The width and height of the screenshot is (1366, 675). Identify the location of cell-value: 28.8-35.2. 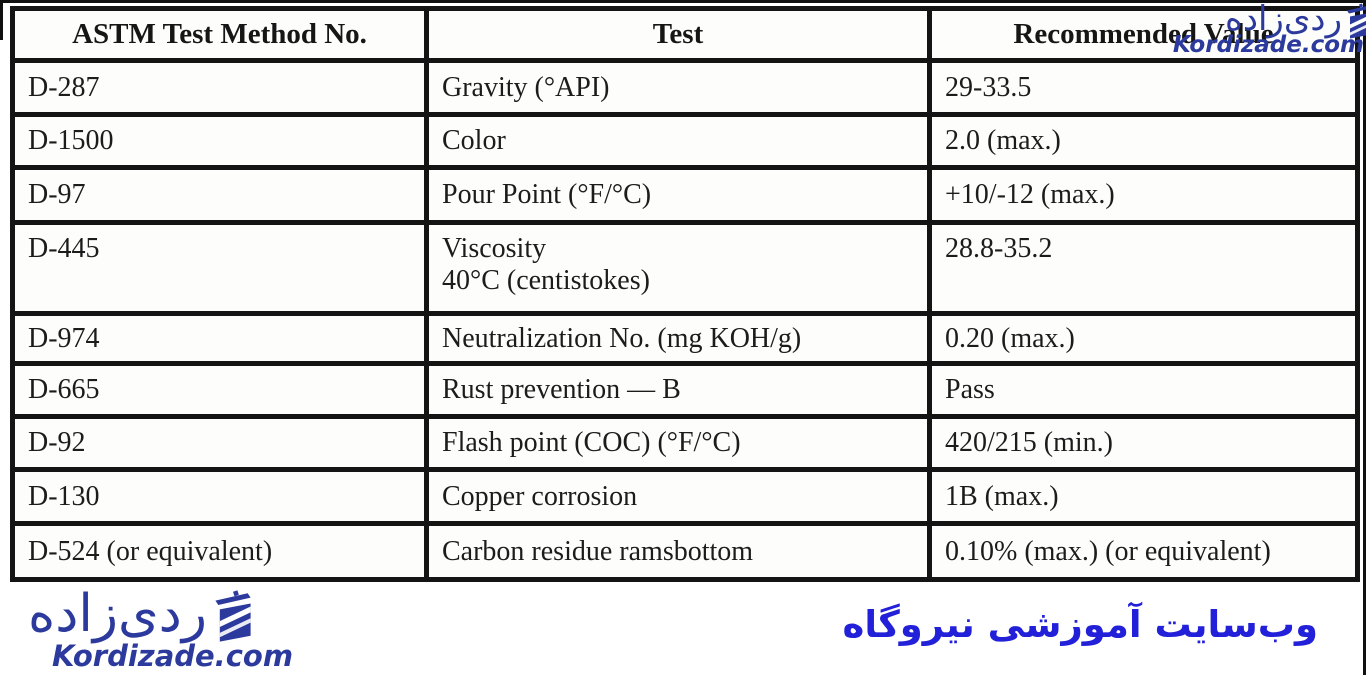
(1143, 268).